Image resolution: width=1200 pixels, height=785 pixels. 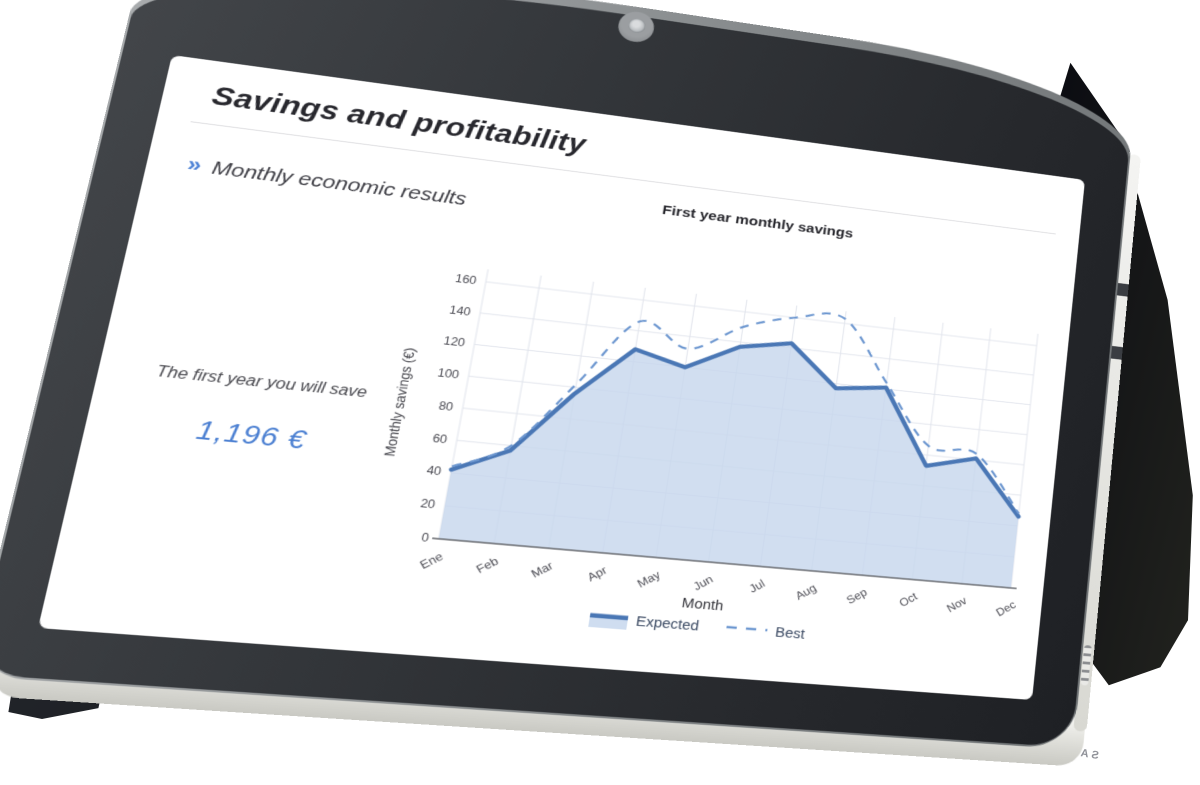 What do you see at coordinates (956, 604) in the screenshot?
I see `x-tick-label: Nov` at bounding box center [956, 604].